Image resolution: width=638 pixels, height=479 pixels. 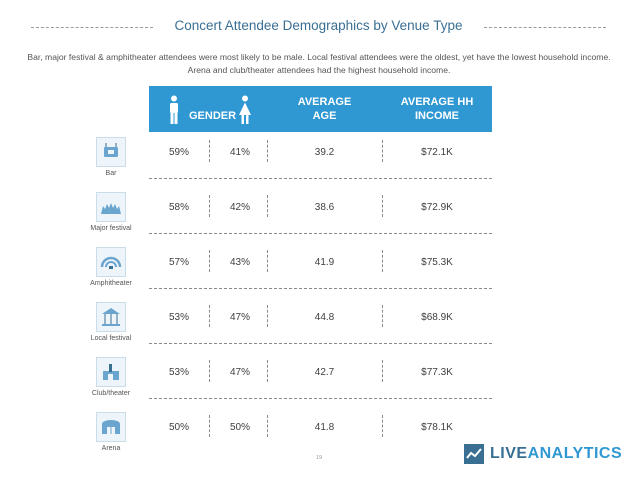 I want to click on header-age-line2: AGE, so click(x=324, y=116).